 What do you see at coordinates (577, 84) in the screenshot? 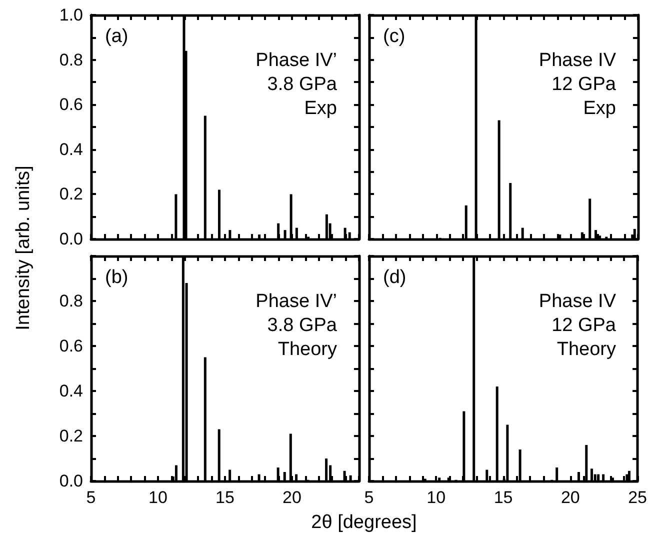
I see `annotation: Phase IV 12 GPa Exp` at bounding box center [577, 84].